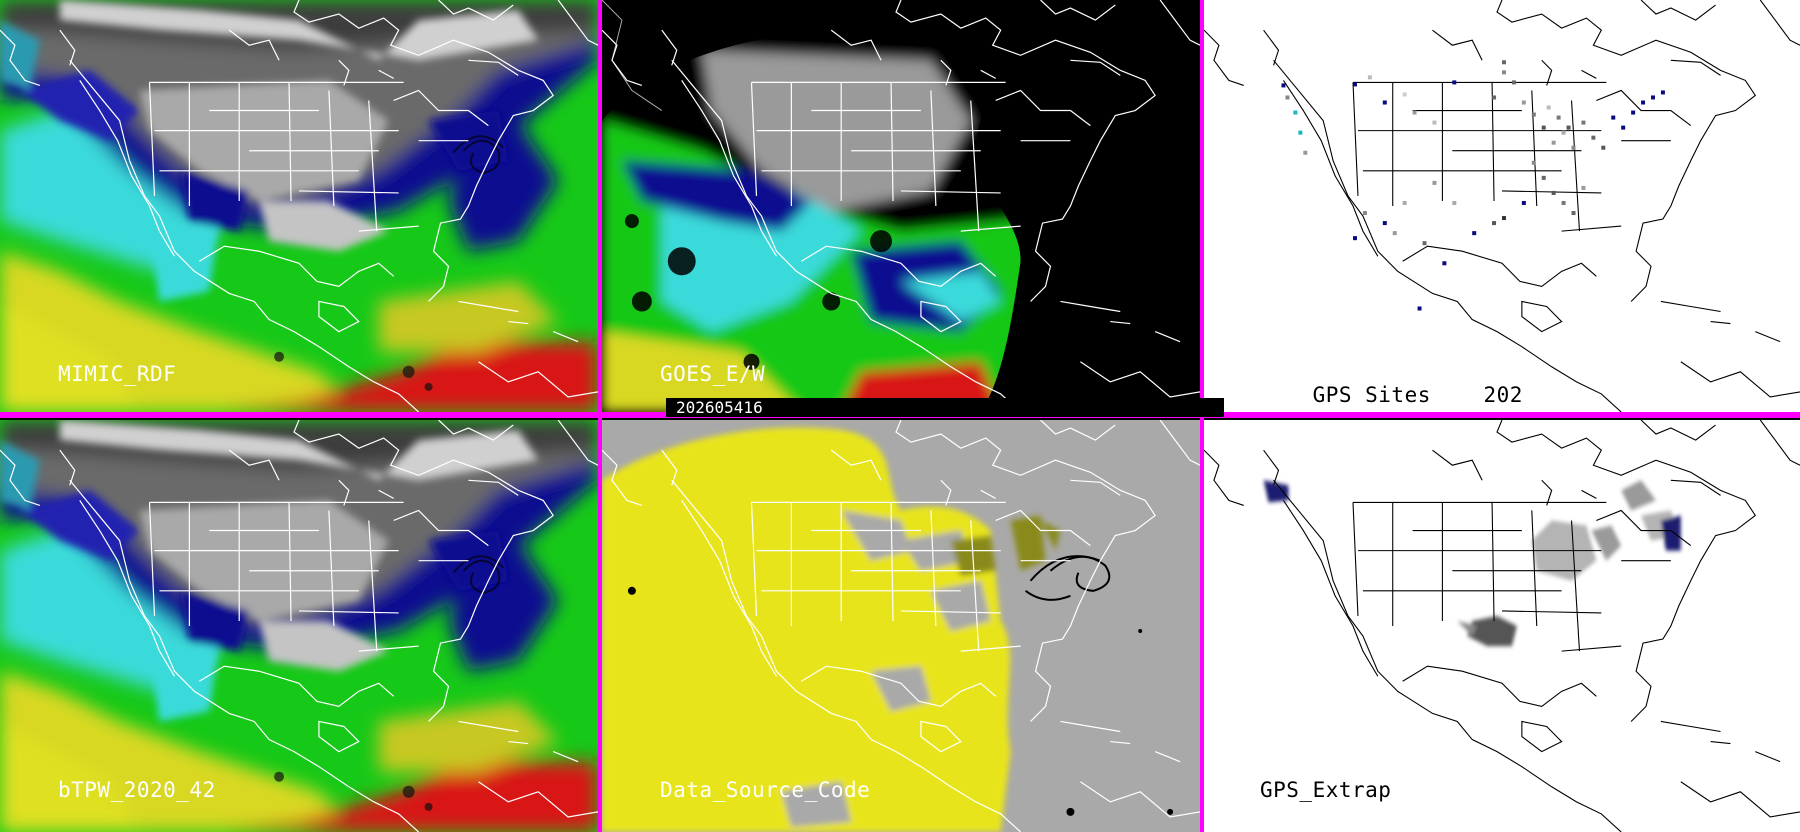 The image size is (1800, 832). What do you see at coordinates (1503, 395) in the screenshot?
I see `gps-sites-count: 202` at bounding box center [1503, 395].